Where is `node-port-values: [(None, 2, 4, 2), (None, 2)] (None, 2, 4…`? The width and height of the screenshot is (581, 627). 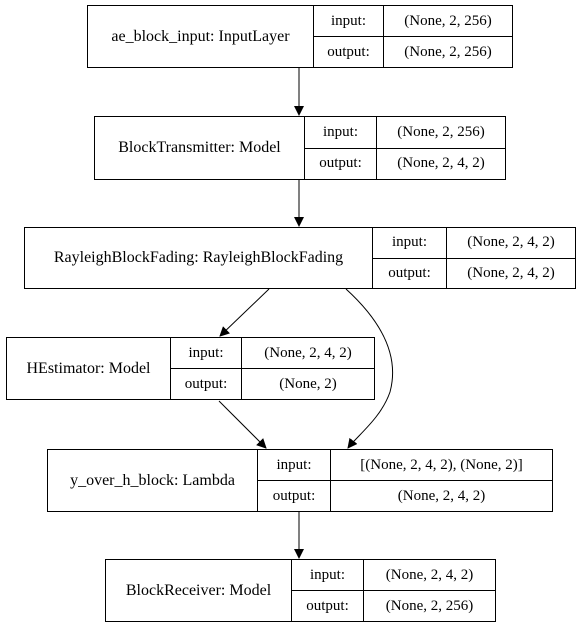 node-port-values: [(None, 2, 4, 2), (None, 2)] (None, 2, 4… is located at coordinates (441, 480).